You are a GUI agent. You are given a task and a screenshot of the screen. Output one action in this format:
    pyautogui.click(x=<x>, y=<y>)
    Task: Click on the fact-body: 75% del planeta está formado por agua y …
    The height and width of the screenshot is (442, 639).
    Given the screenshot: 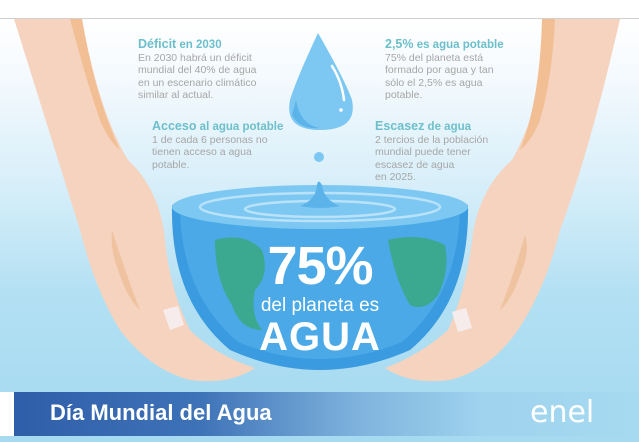 What is the action you would take?
    pyautogui.click(x=439, y=76)
    